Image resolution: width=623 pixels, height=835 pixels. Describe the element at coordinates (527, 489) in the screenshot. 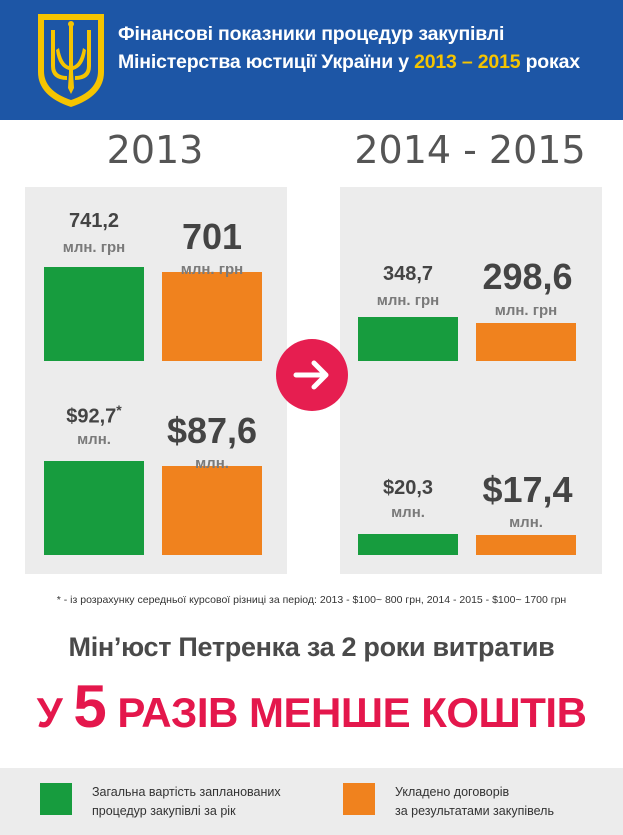

I see `data-label-2014-2015-usd-contracted: $17,4` at that location.